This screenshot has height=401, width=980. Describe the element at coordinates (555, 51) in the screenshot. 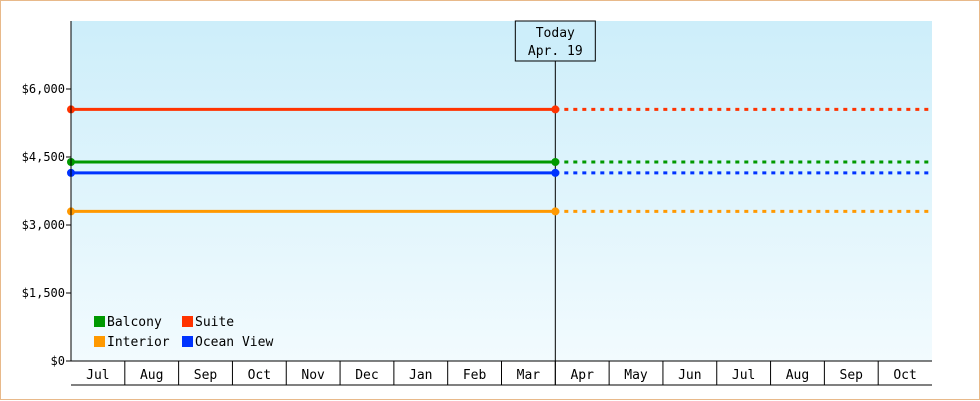

I see `today-callout-date: Apr. 19` at that location.